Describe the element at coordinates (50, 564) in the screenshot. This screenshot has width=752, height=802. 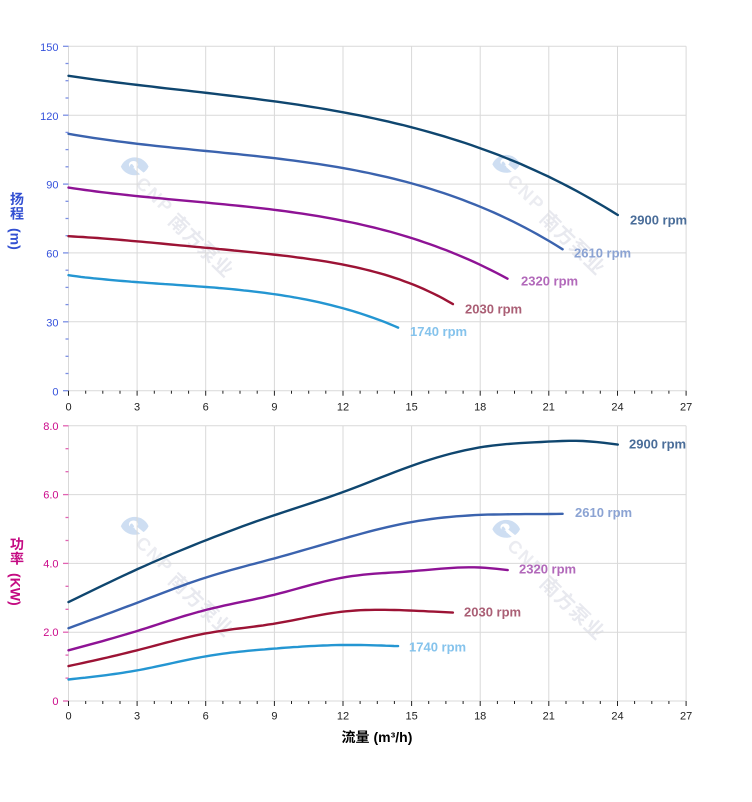
I see `svg-text: 4.0` at that location.